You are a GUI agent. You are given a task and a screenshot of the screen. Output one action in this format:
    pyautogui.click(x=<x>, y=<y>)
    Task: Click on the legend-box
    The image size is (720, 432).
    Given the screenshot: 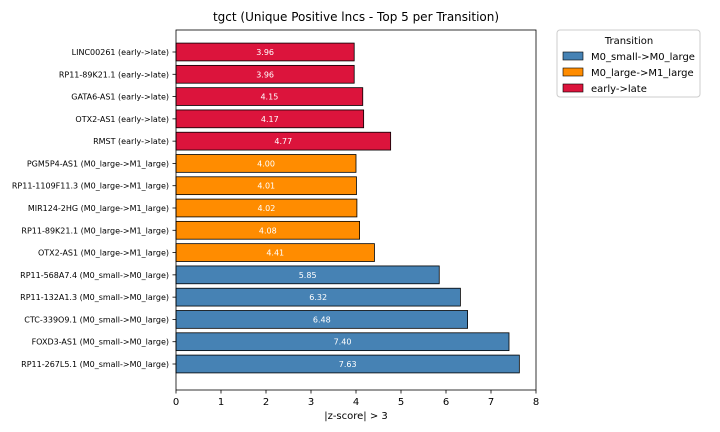 What is the action you would take?
    pyautogui.click(x=628, y=63)
    